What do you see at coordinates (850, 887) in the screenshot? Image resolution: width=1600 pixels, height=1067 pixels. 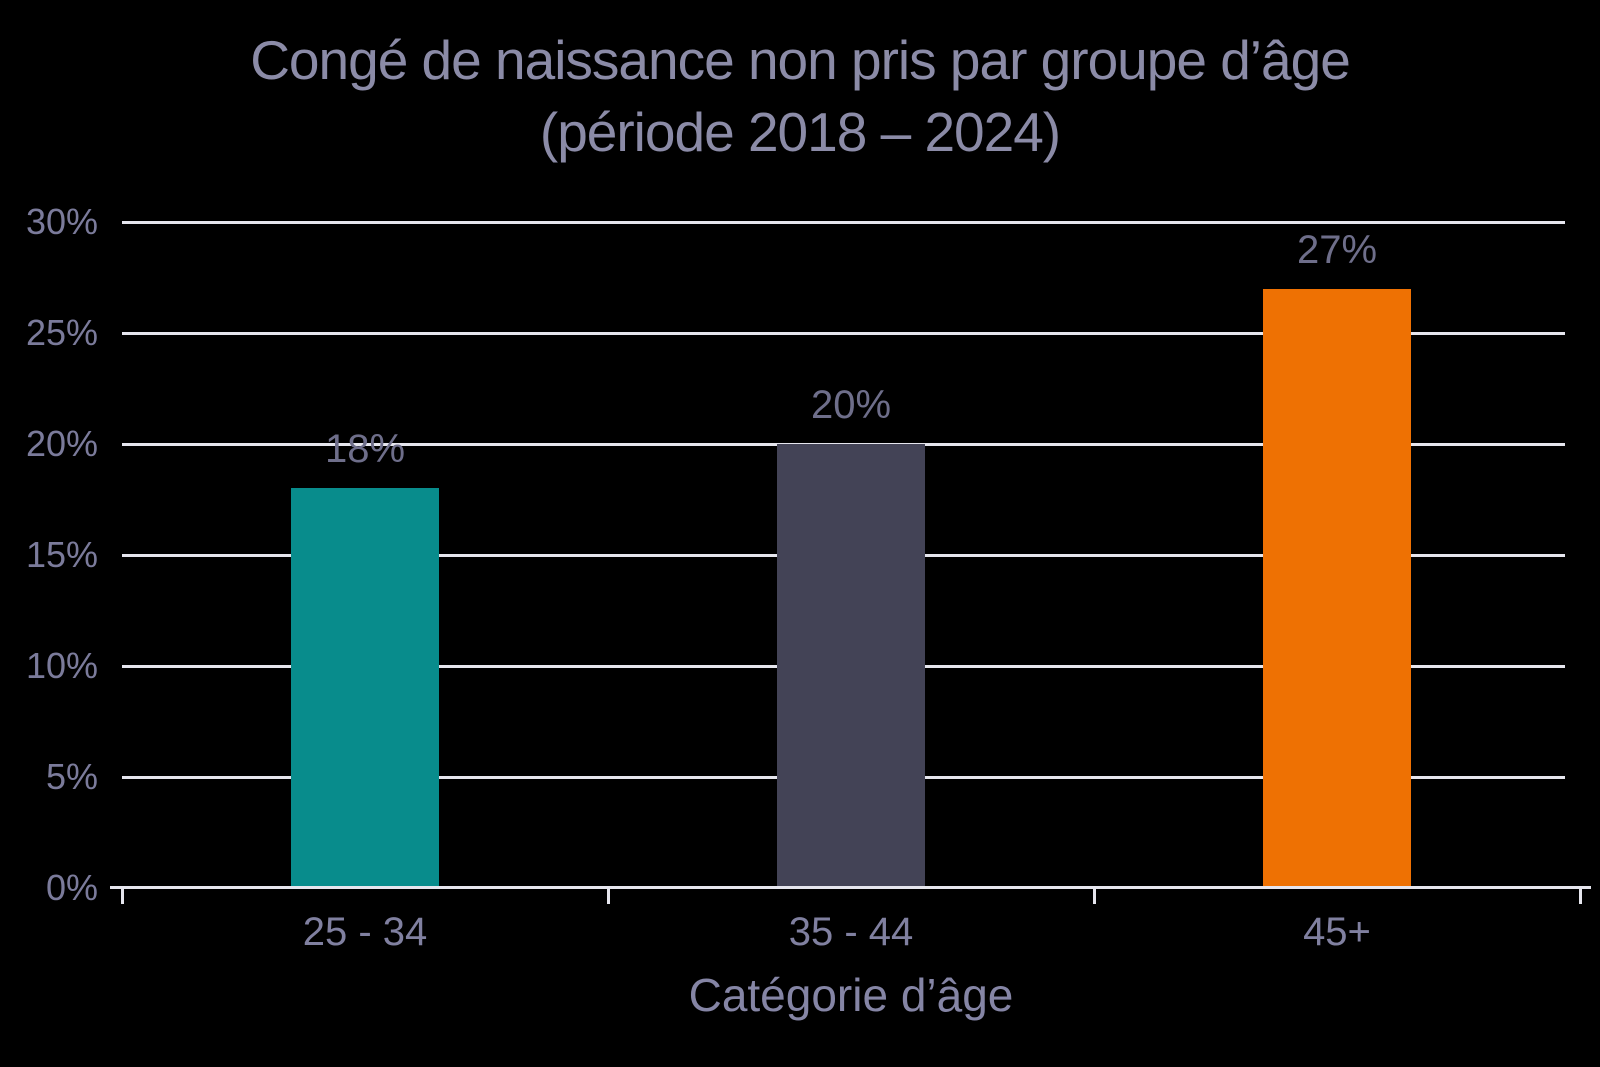 I see `x-axis-line` at bounding box center [850, 887].